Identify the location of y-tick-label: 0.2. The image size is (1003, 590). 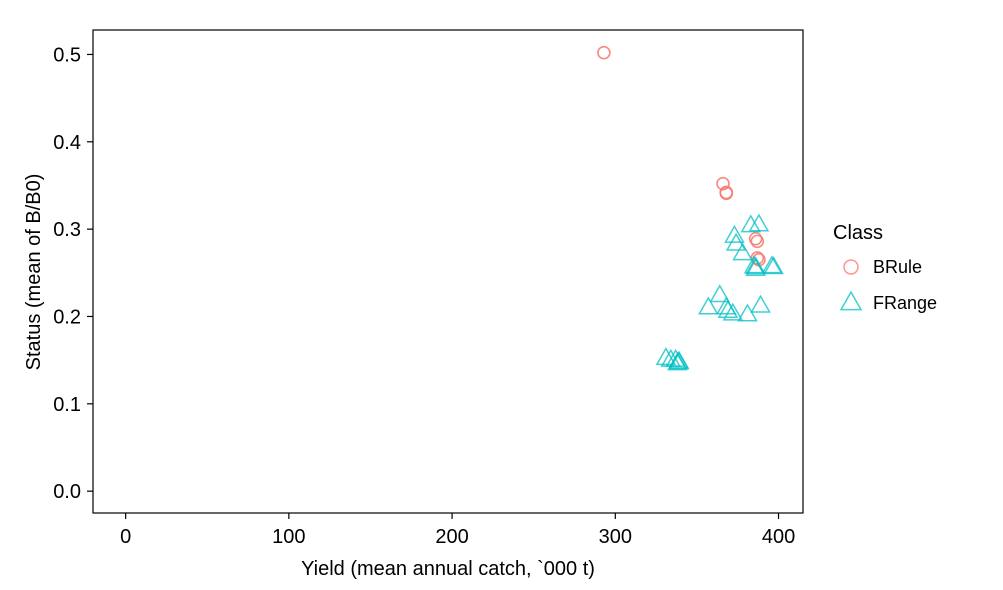
(67, 317).